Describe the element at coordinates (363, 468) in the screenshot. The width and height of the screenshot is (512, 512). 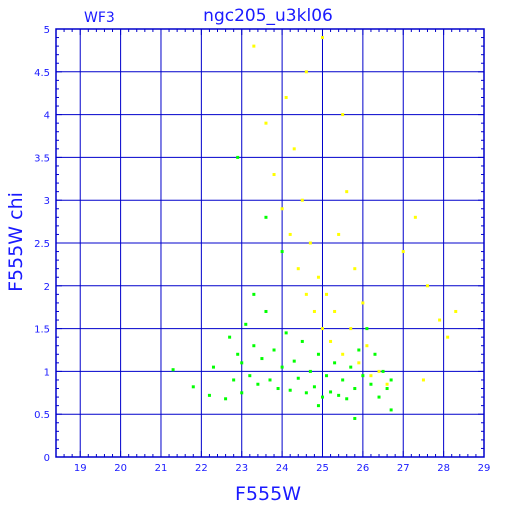
I see `x-tick-label: 26` at that location.